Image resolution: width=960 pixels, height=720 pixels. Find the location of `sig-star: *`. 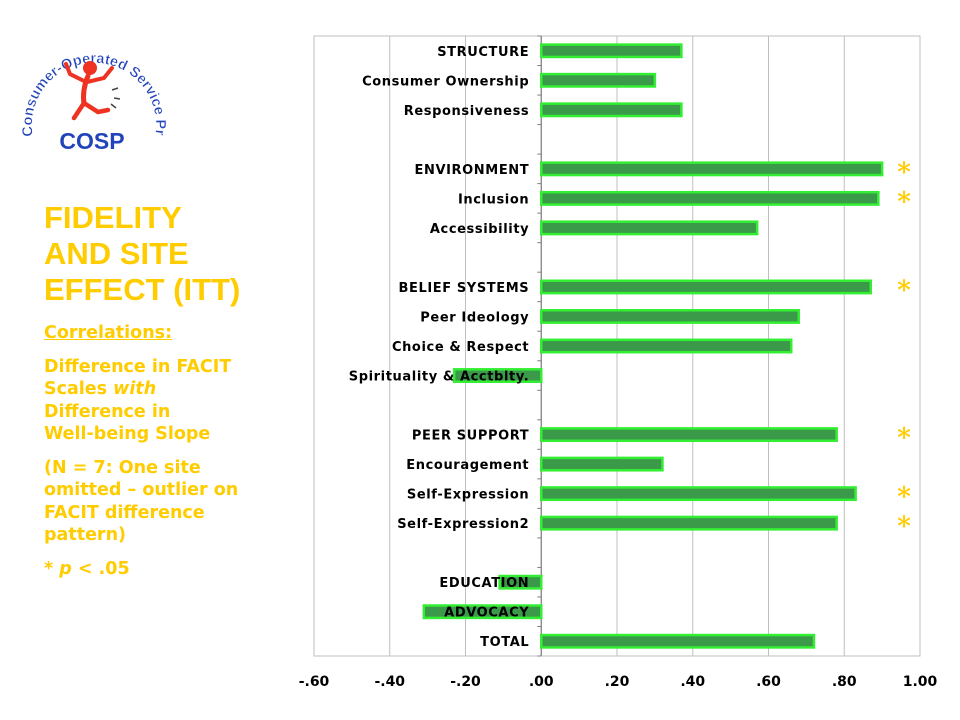

sig-star: * is located at coordinates (52, 568).